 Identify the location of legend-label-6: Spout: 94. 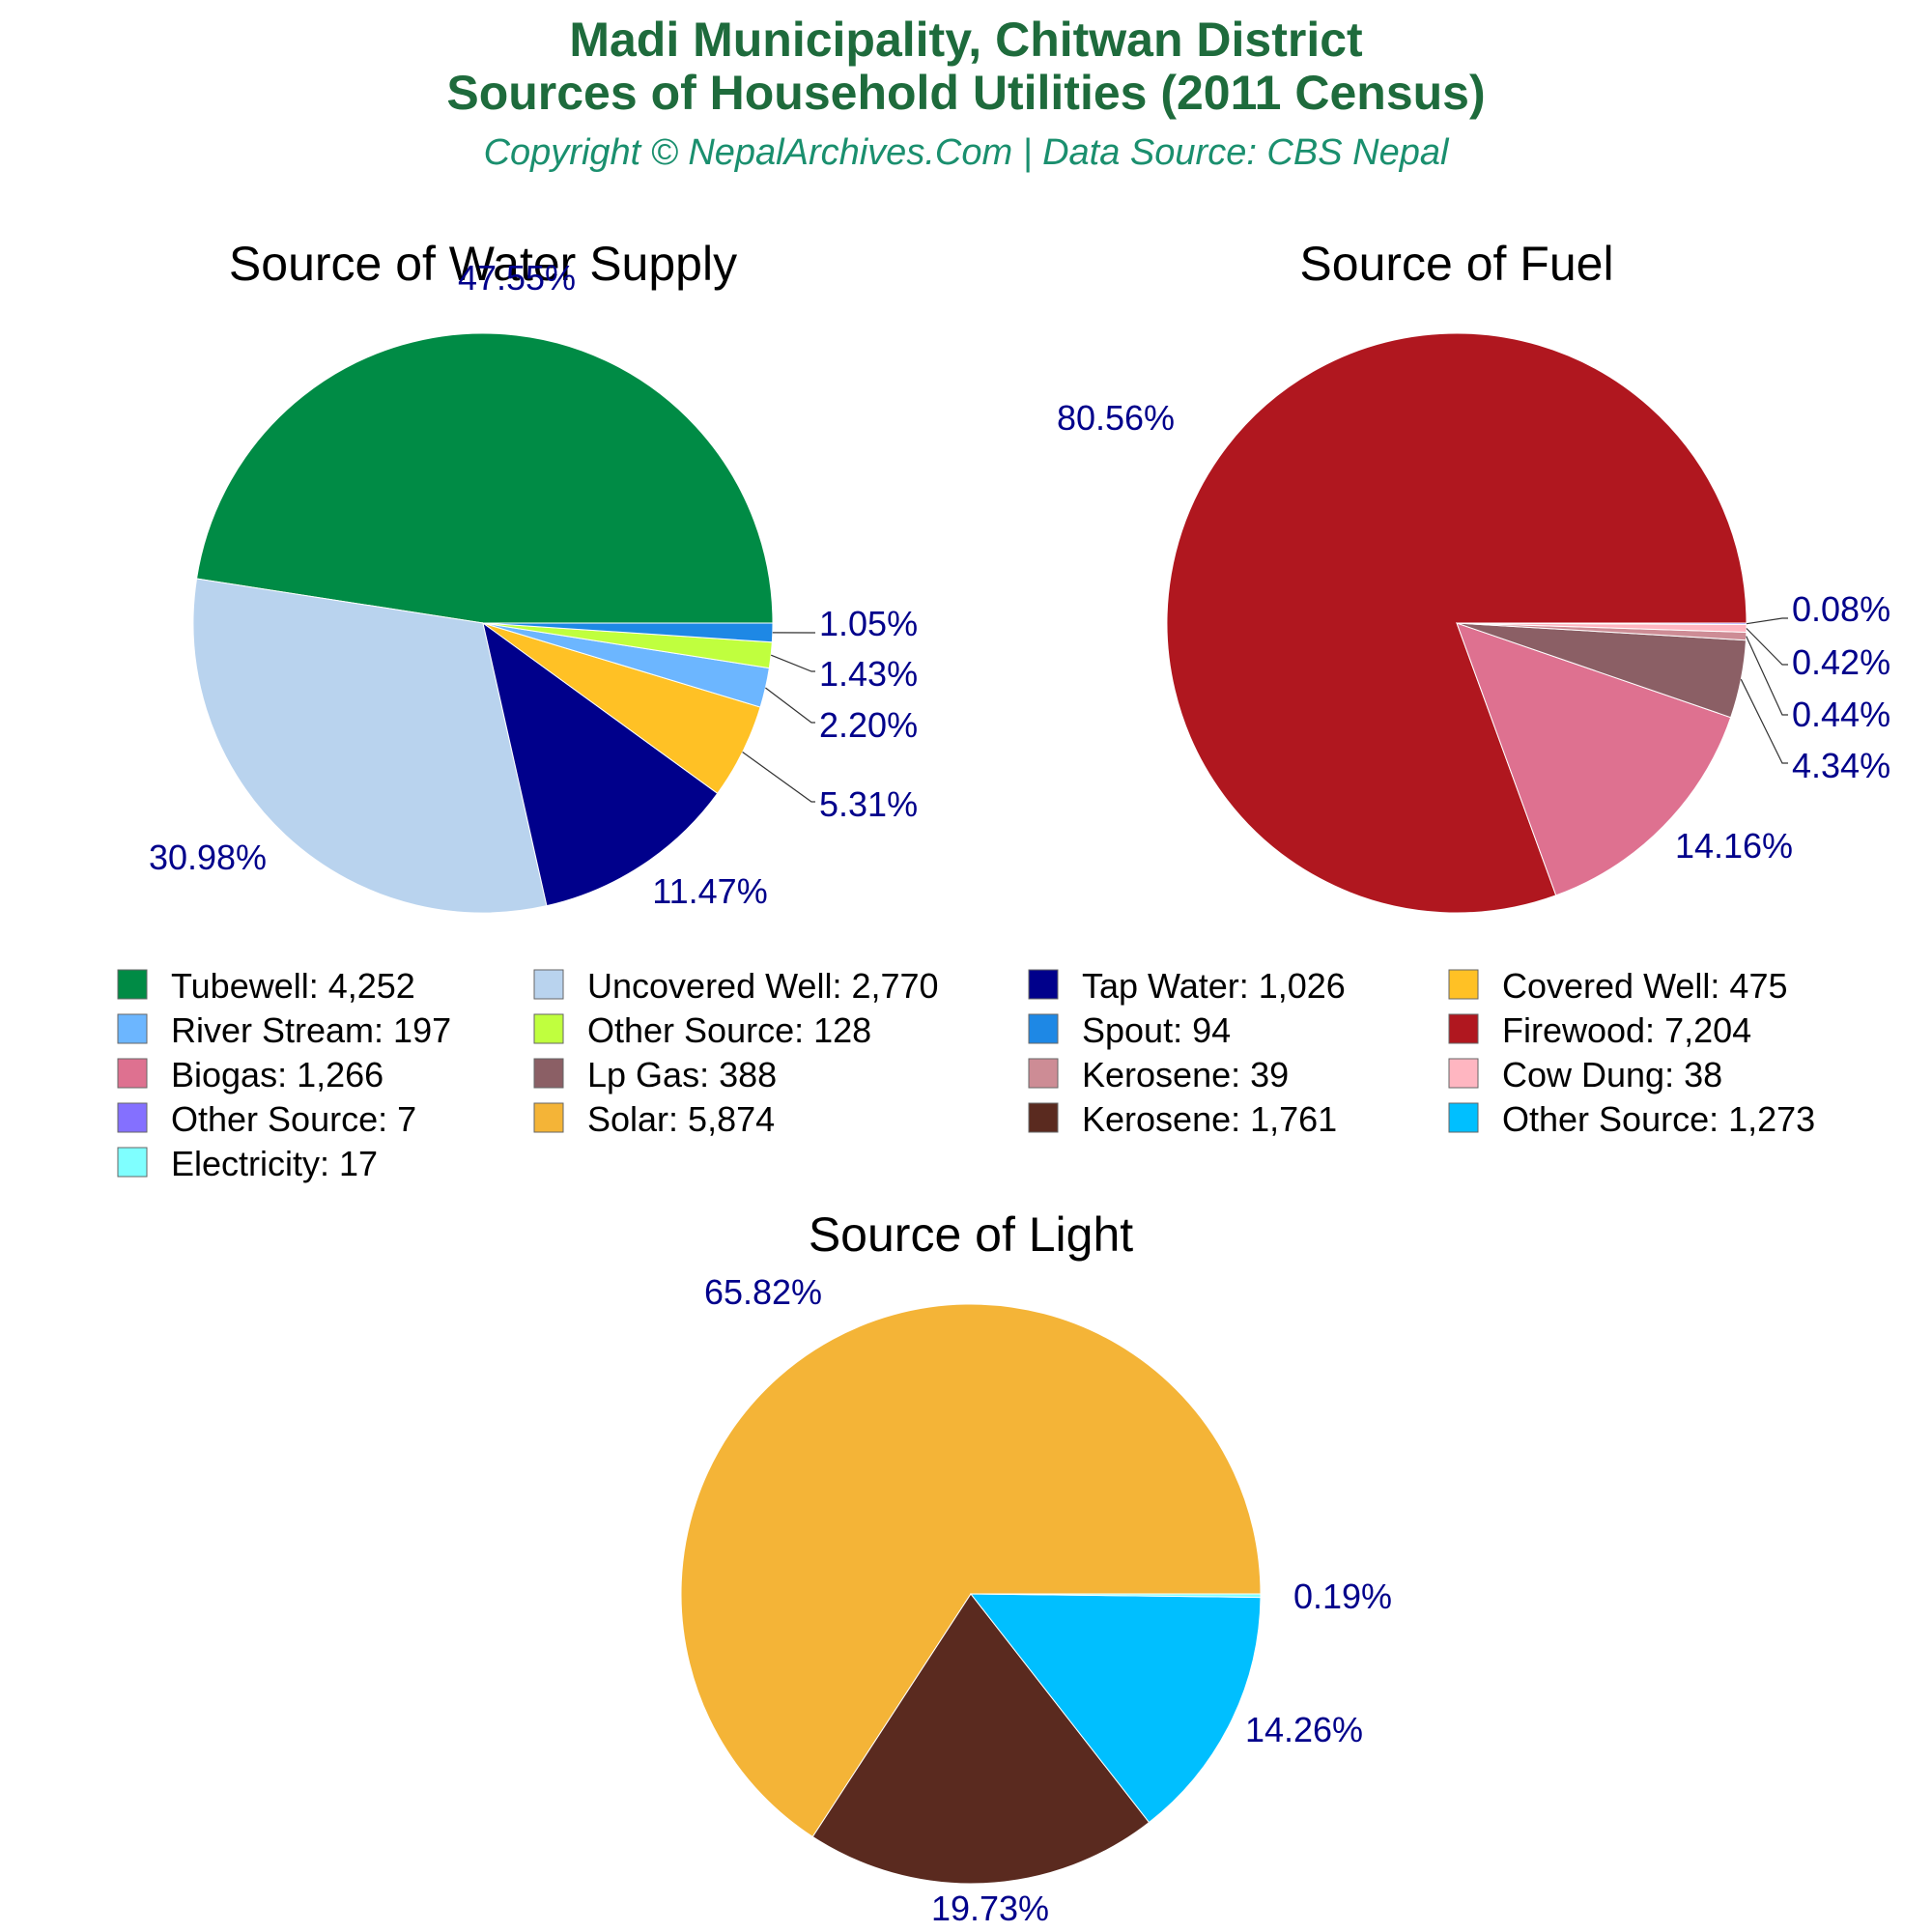
(1156, 1030).